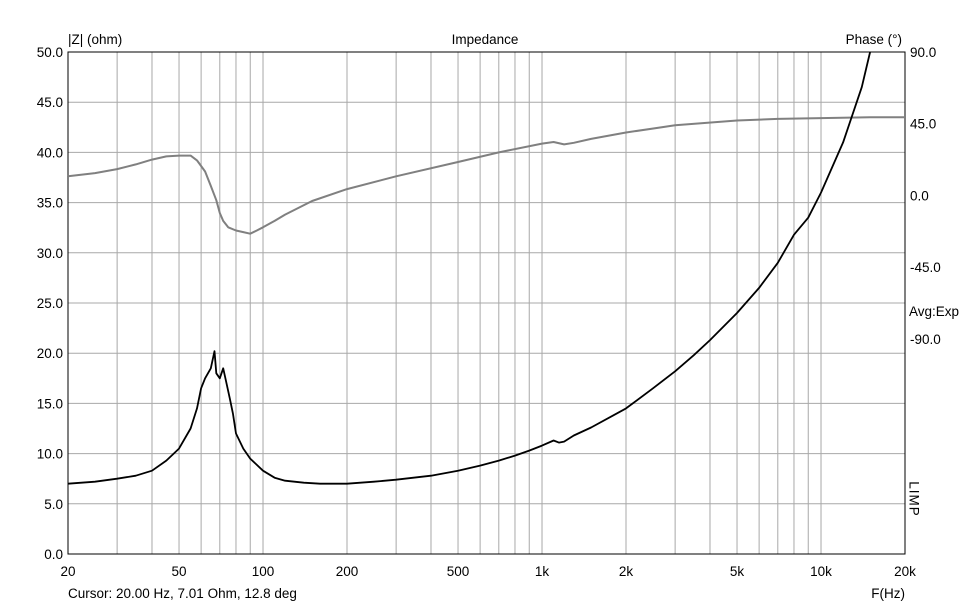  I want to click on phase-tick-label: -45.0, so click(925, 267).